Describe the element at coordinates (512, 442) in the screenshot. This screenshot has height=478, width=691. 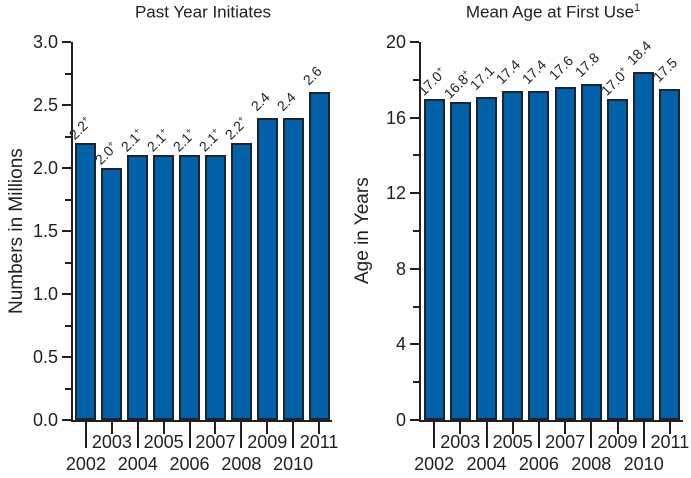
I see `x-tick-label: 2005` at that location.